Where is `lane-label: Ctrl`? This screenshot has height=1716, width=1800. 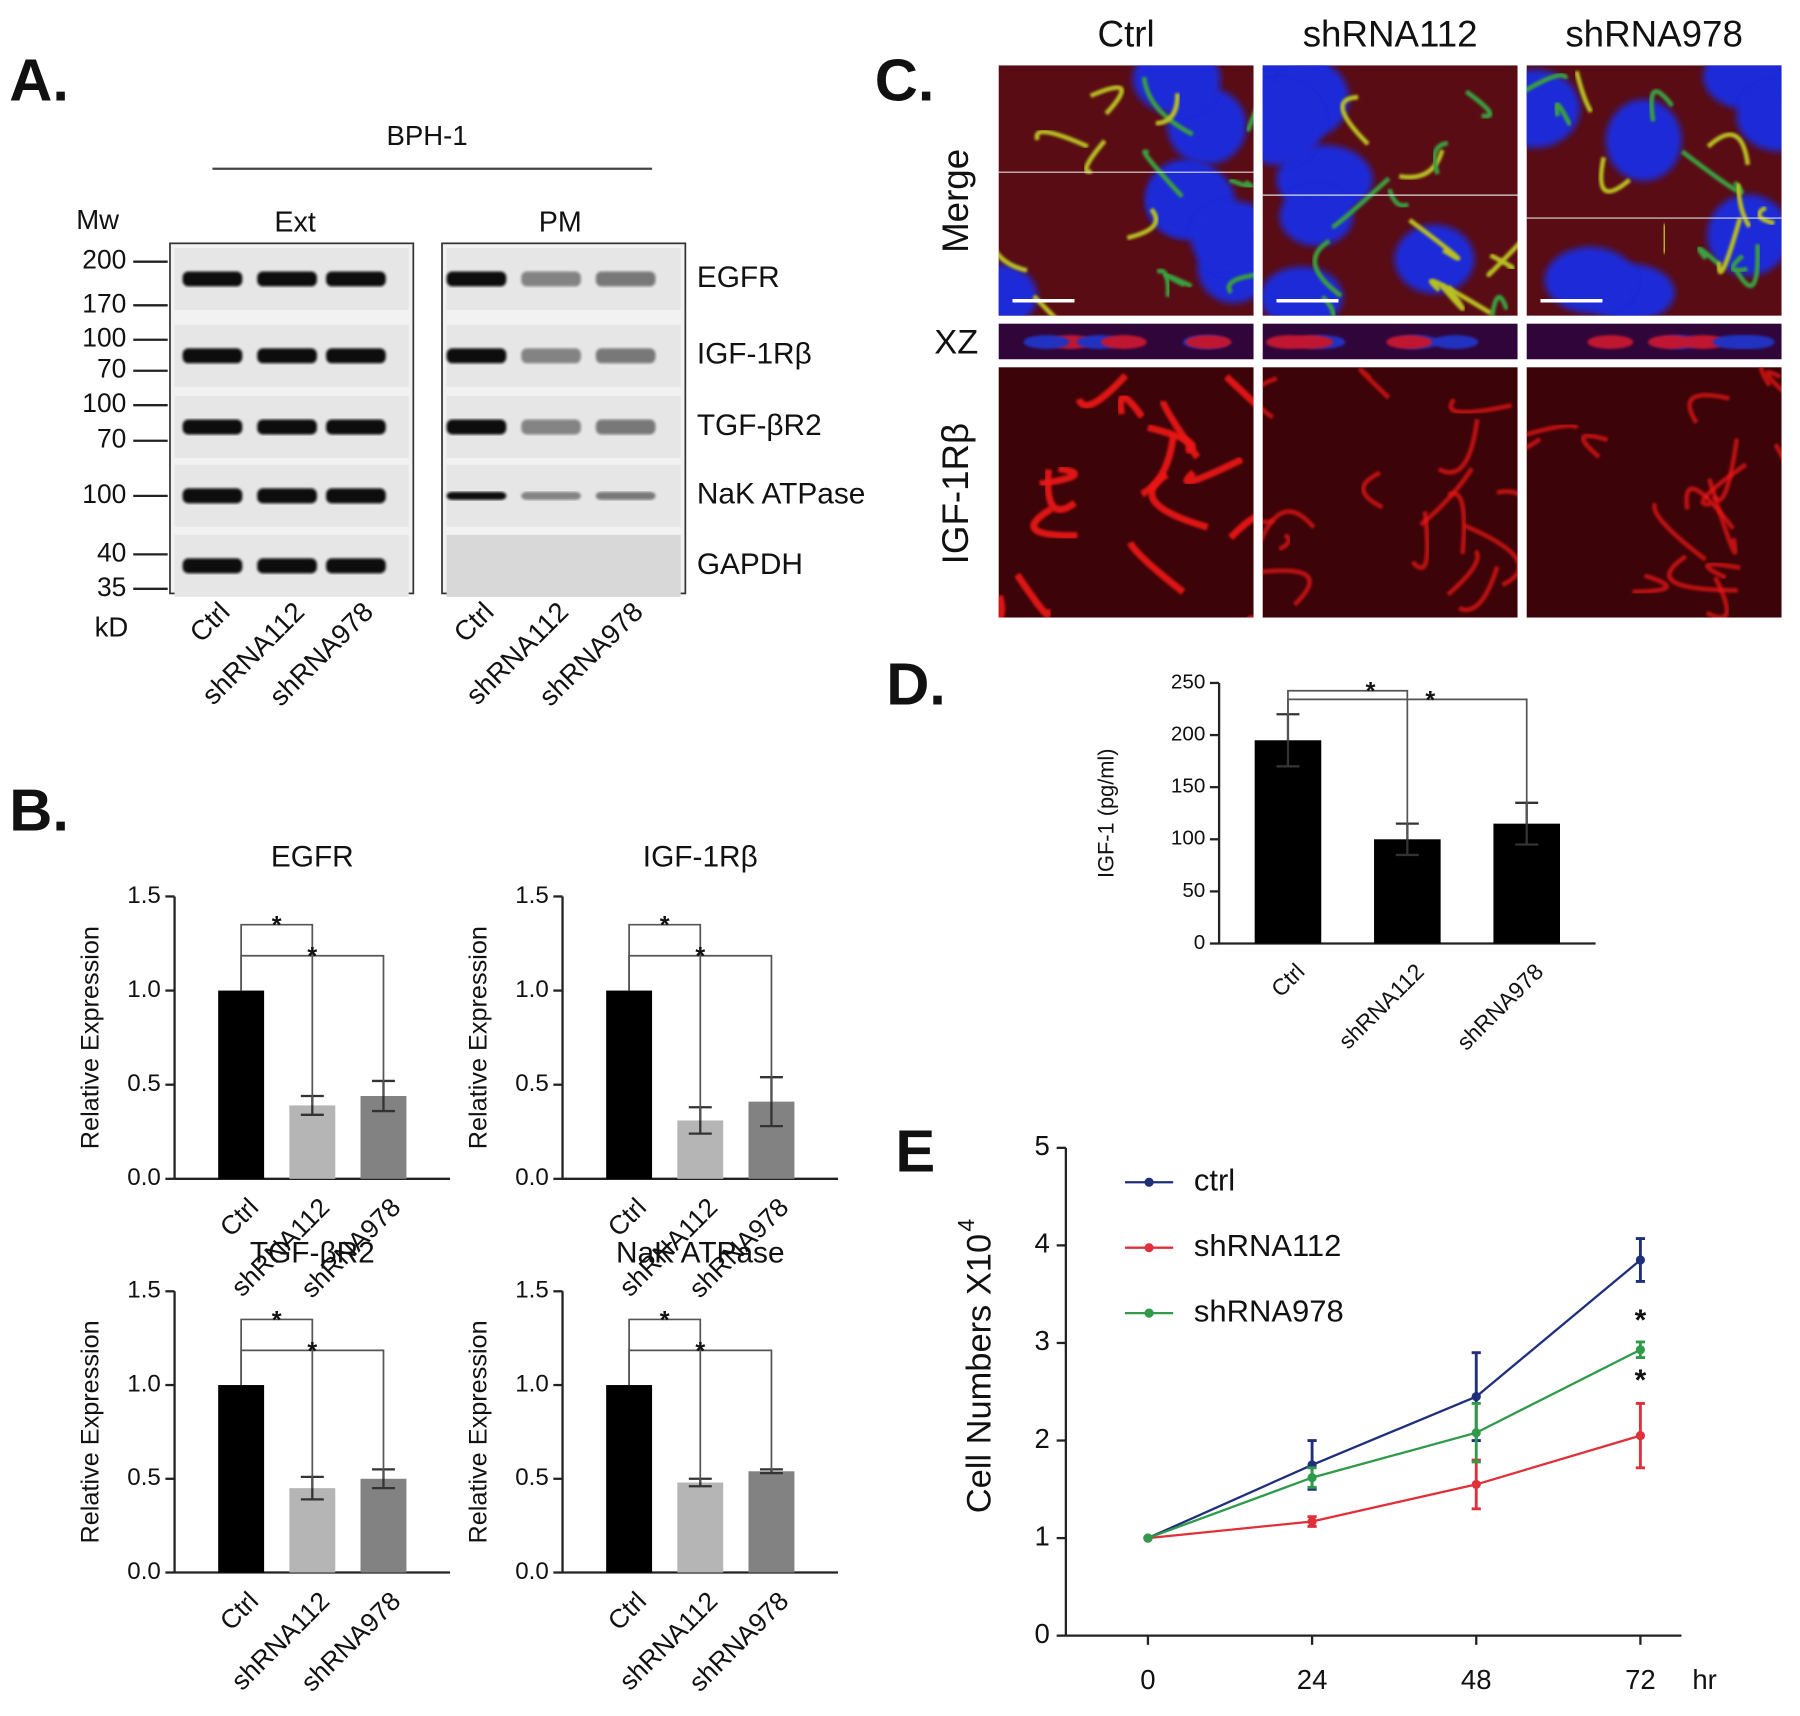
lane-label: Ctrl is located at coordinates (473, 622).